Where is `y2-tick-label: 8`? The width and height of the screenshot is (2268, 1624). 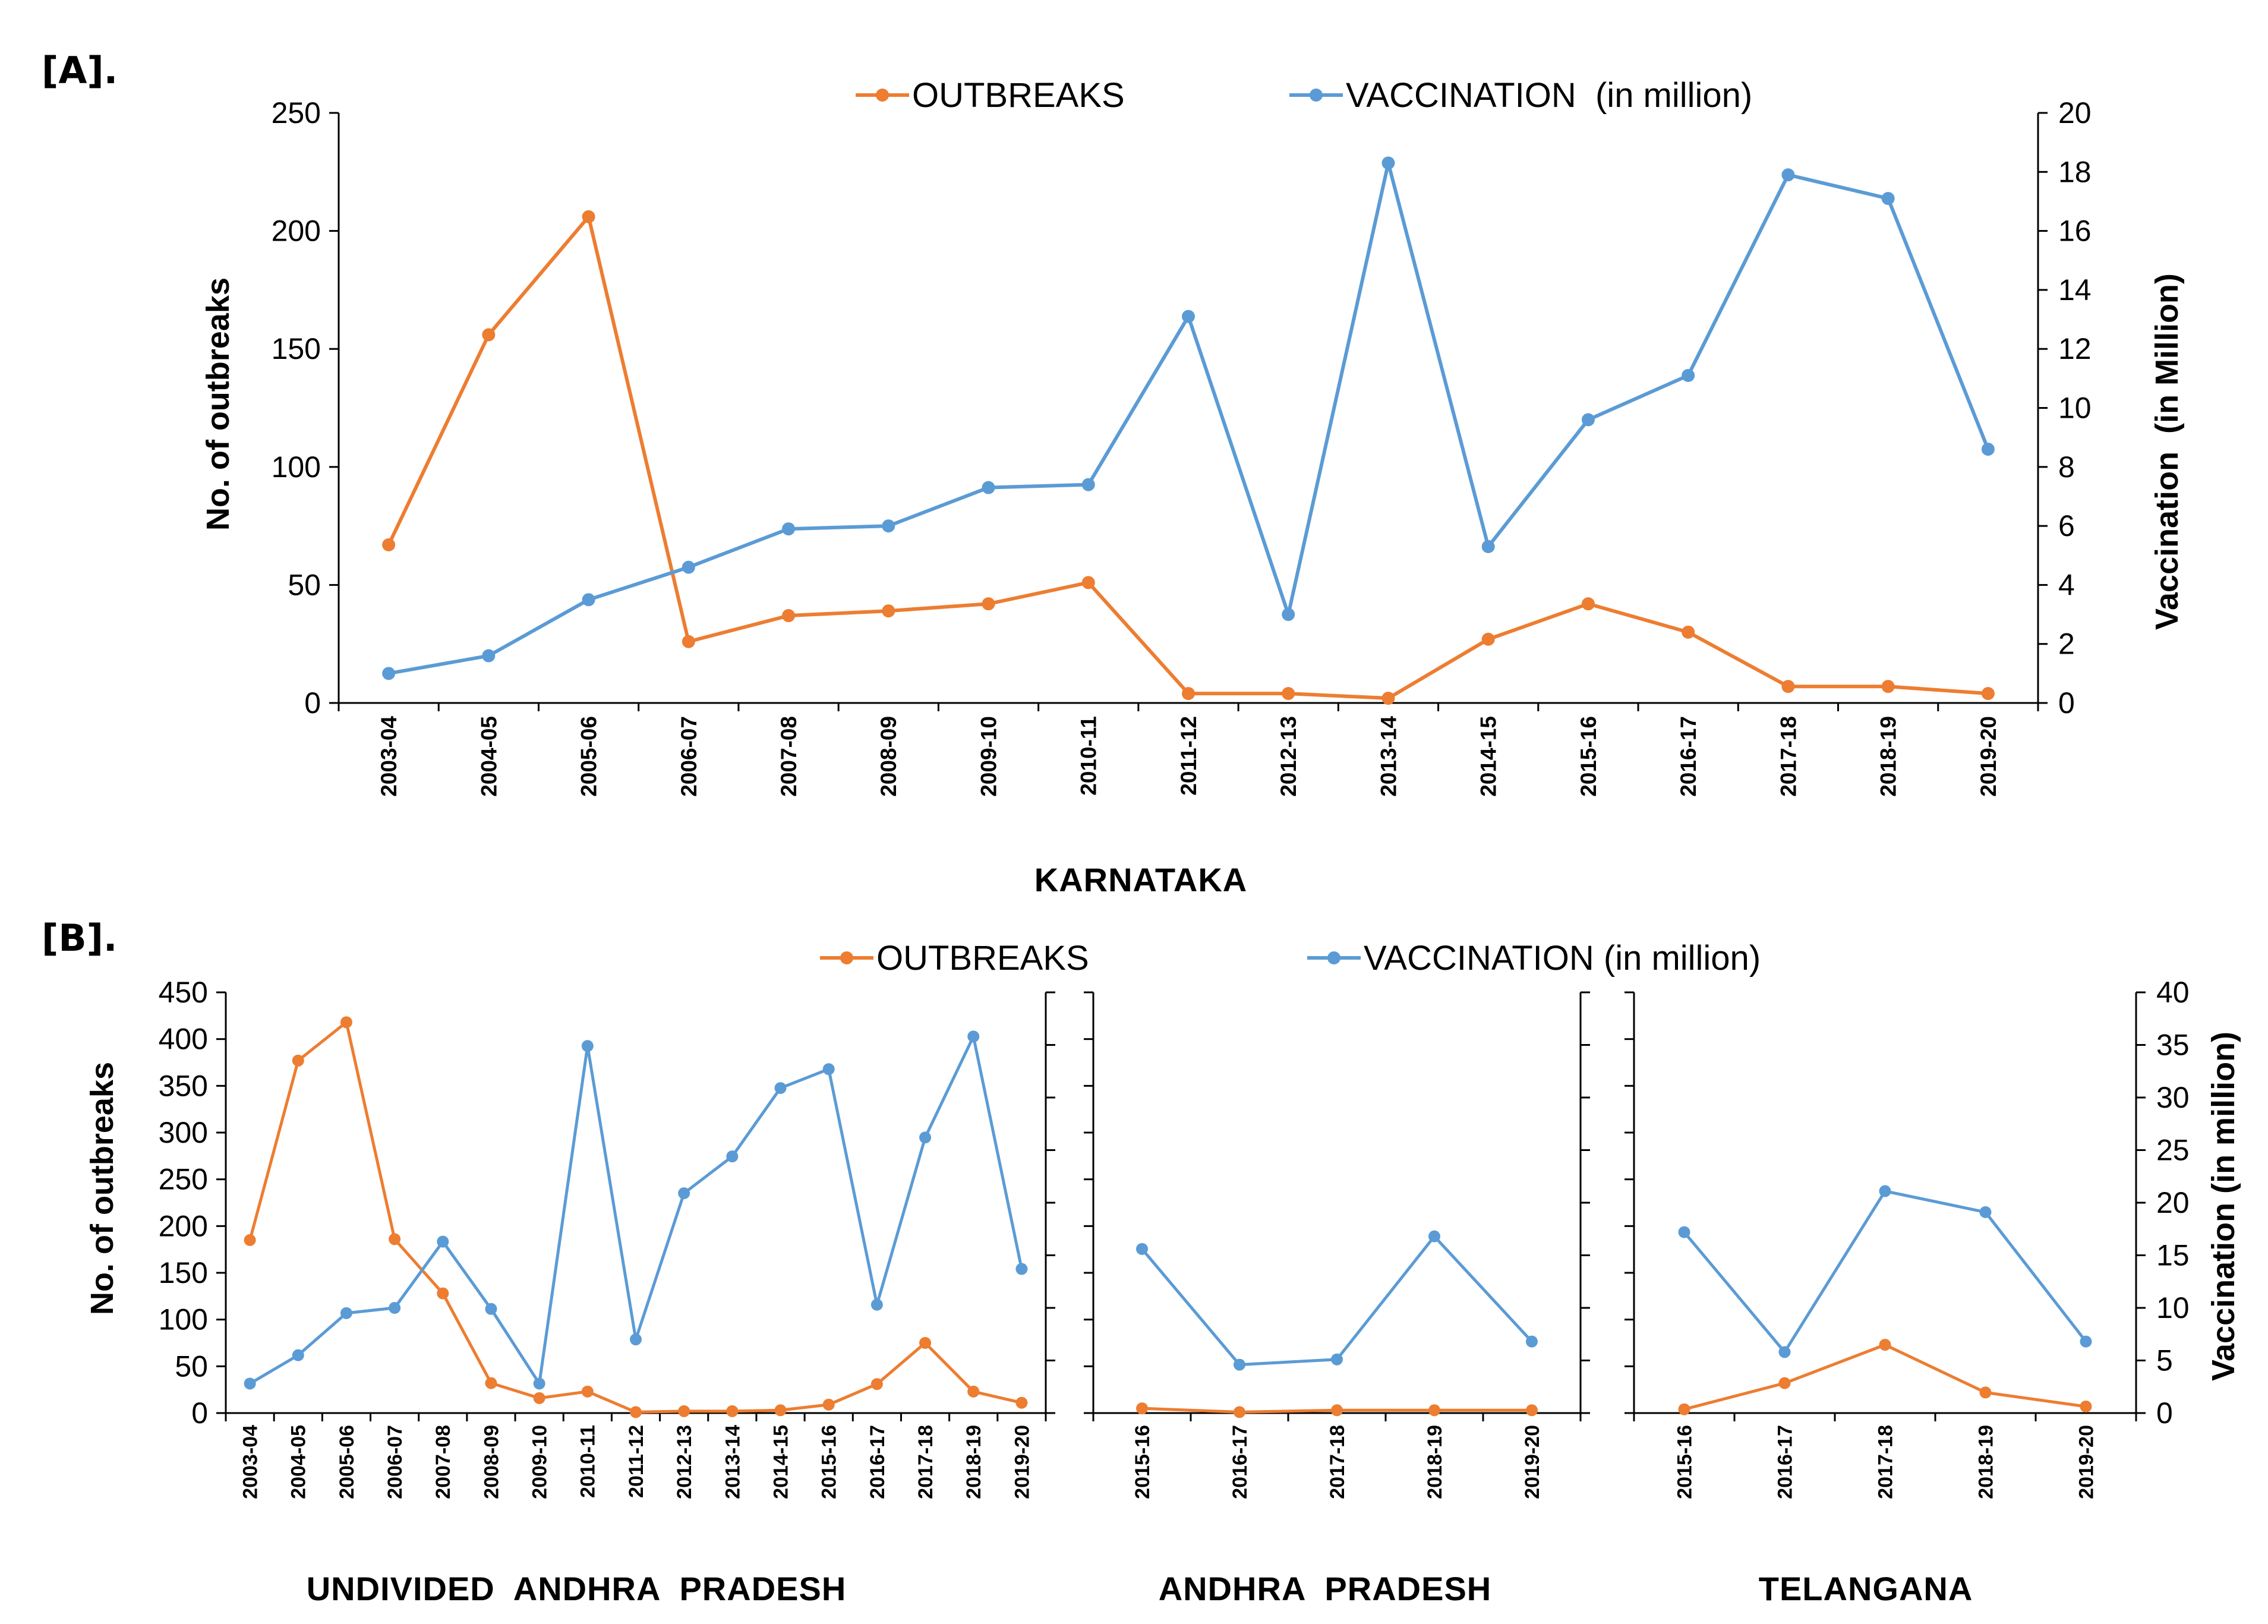 y2-tick-label: 8 is located at coordinates (2066, 467).